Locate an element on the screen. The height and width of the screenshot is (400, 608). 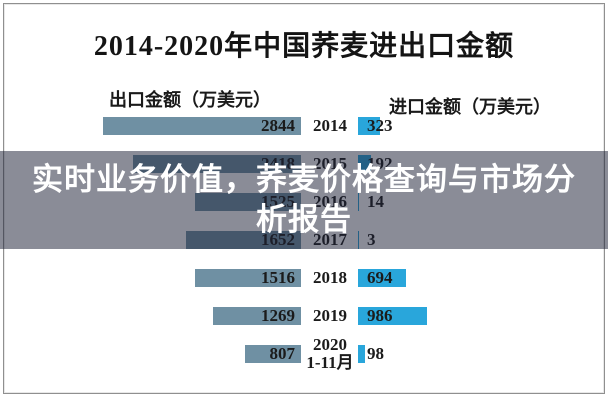
overlay-text-line-1: 实时业务价值，荞麦价格查询与市场分 is located at coordinates (304, 179).